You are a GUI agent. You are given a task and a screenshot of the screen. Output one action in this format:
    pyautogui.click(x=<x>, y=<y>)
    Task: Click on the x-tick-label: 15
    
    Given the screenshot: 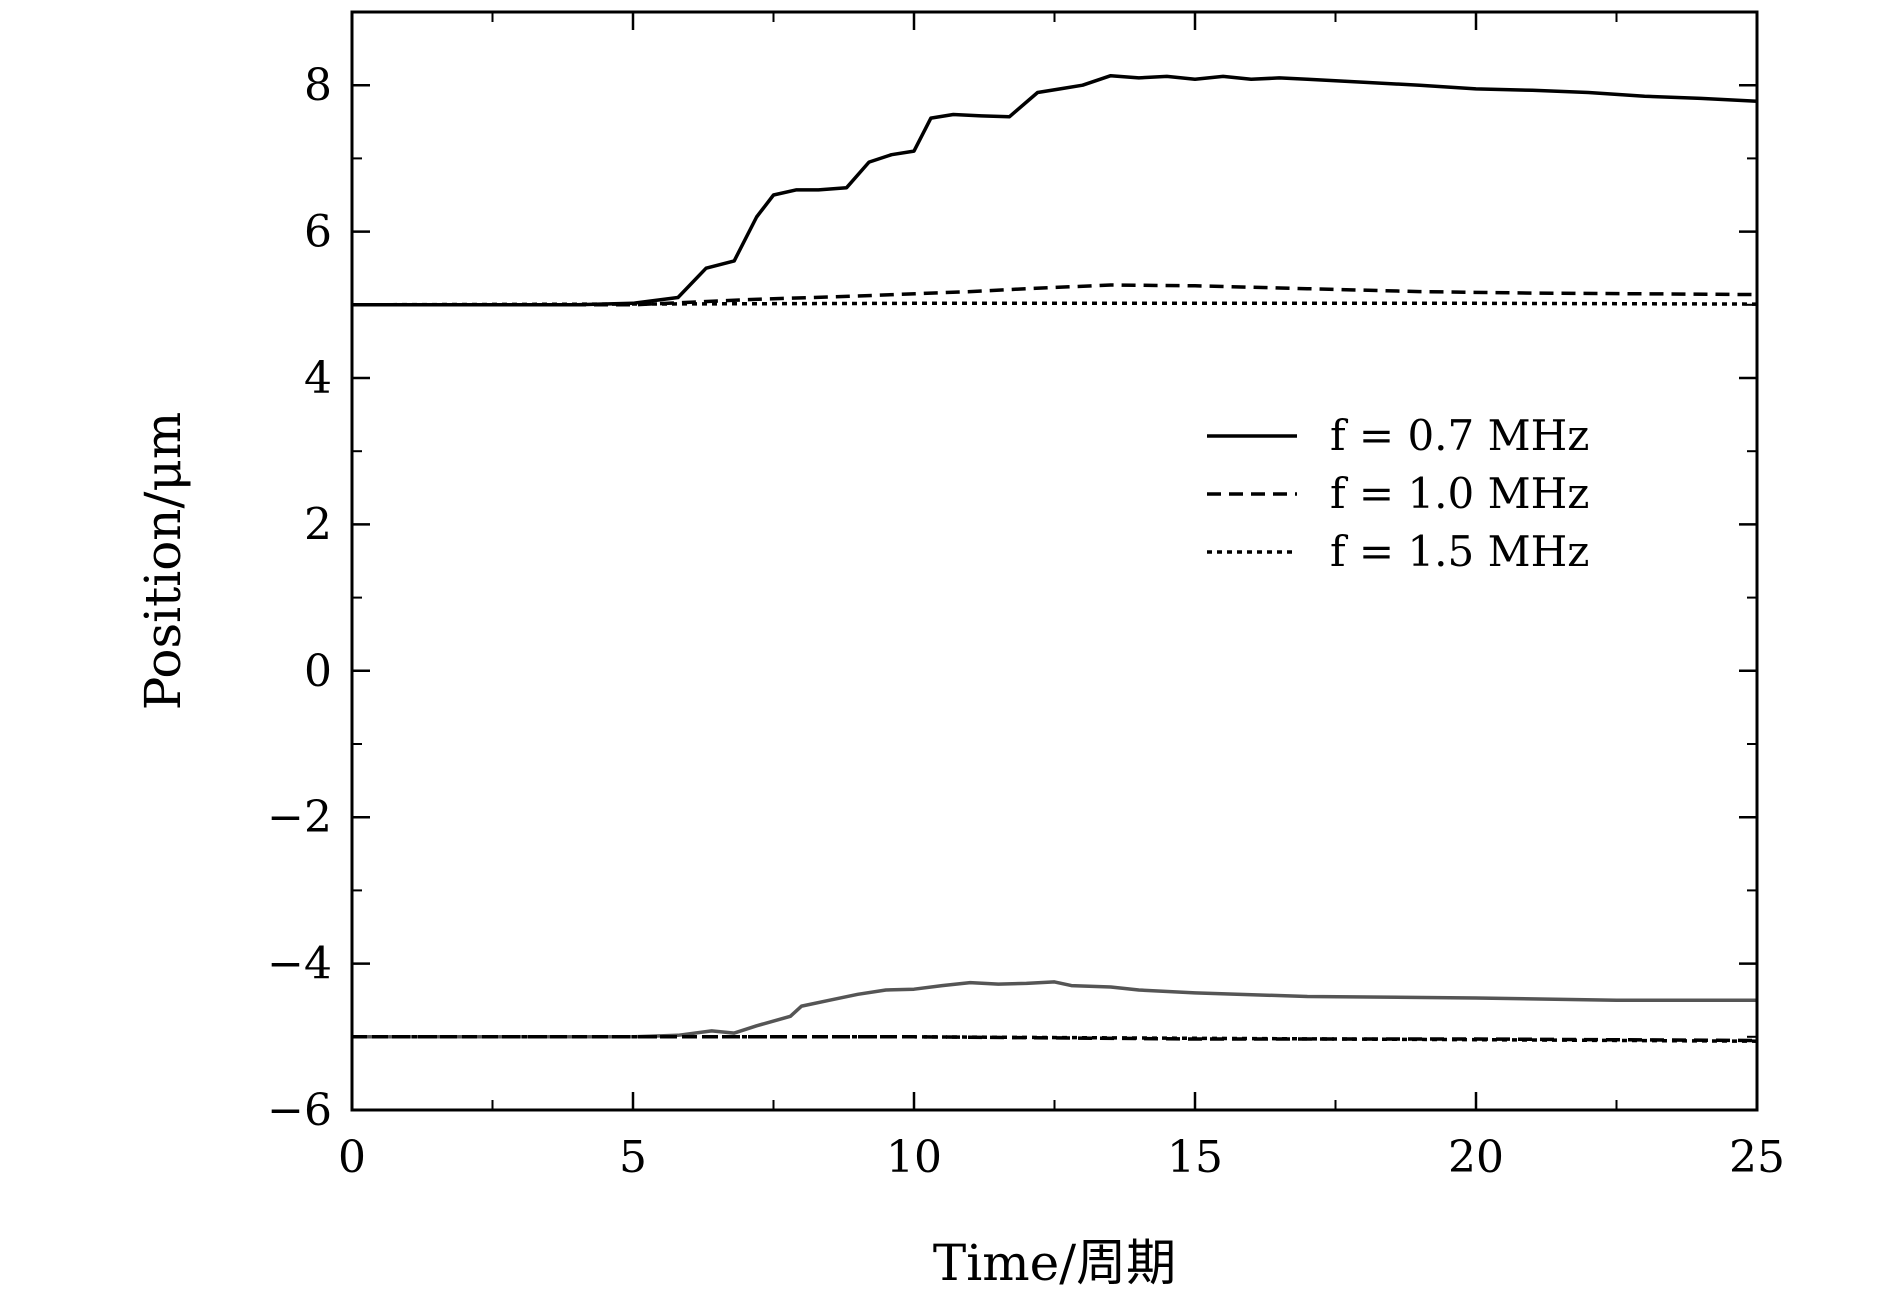 What is the action you would take?
    pyautogui.click(x=1195, y=1157)
    